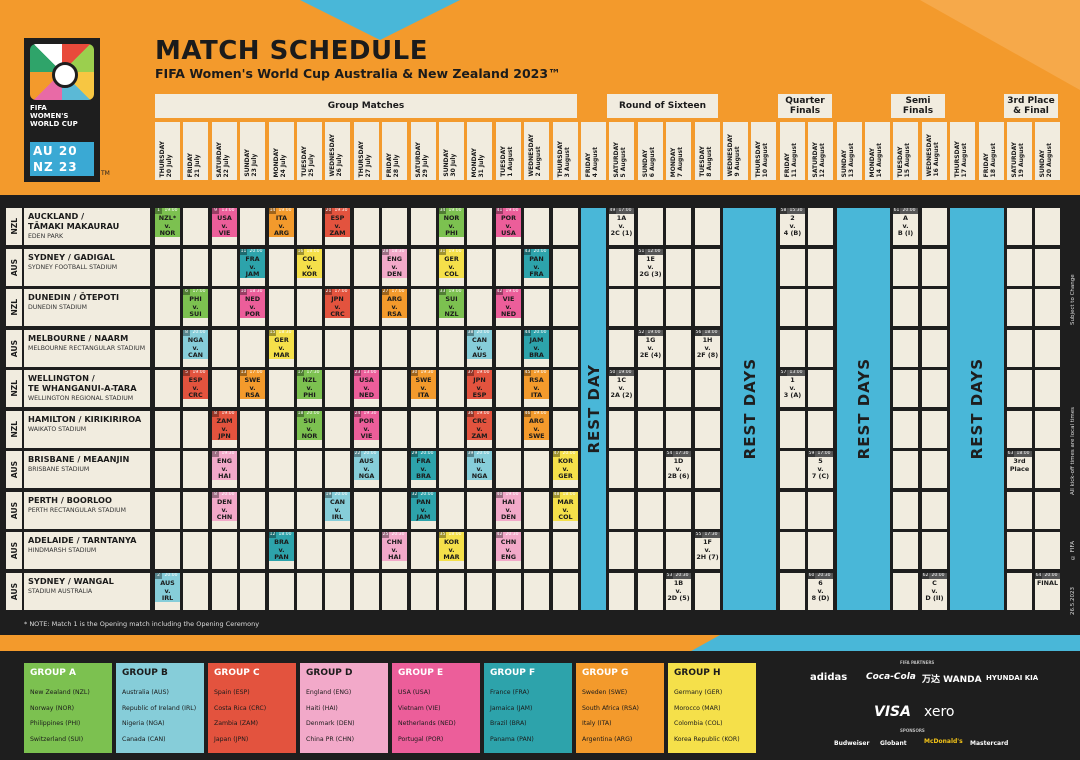  Describe the element at coordinates (167, 151) in the screenshot. I see `date-header: THURSDAY 20 July` at that location.